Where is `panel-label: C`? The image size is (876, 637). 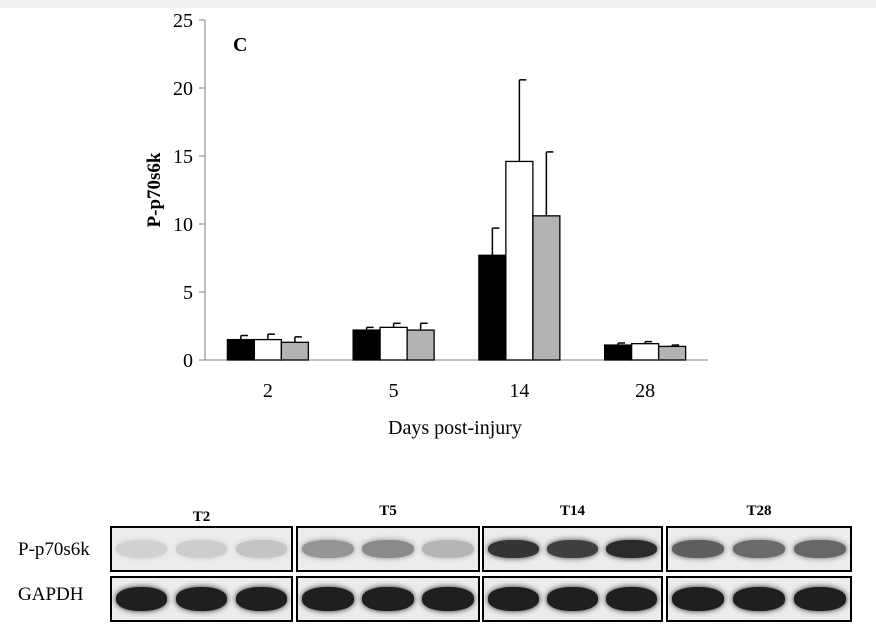 panel-label: C is located at coordinates (240, 45).